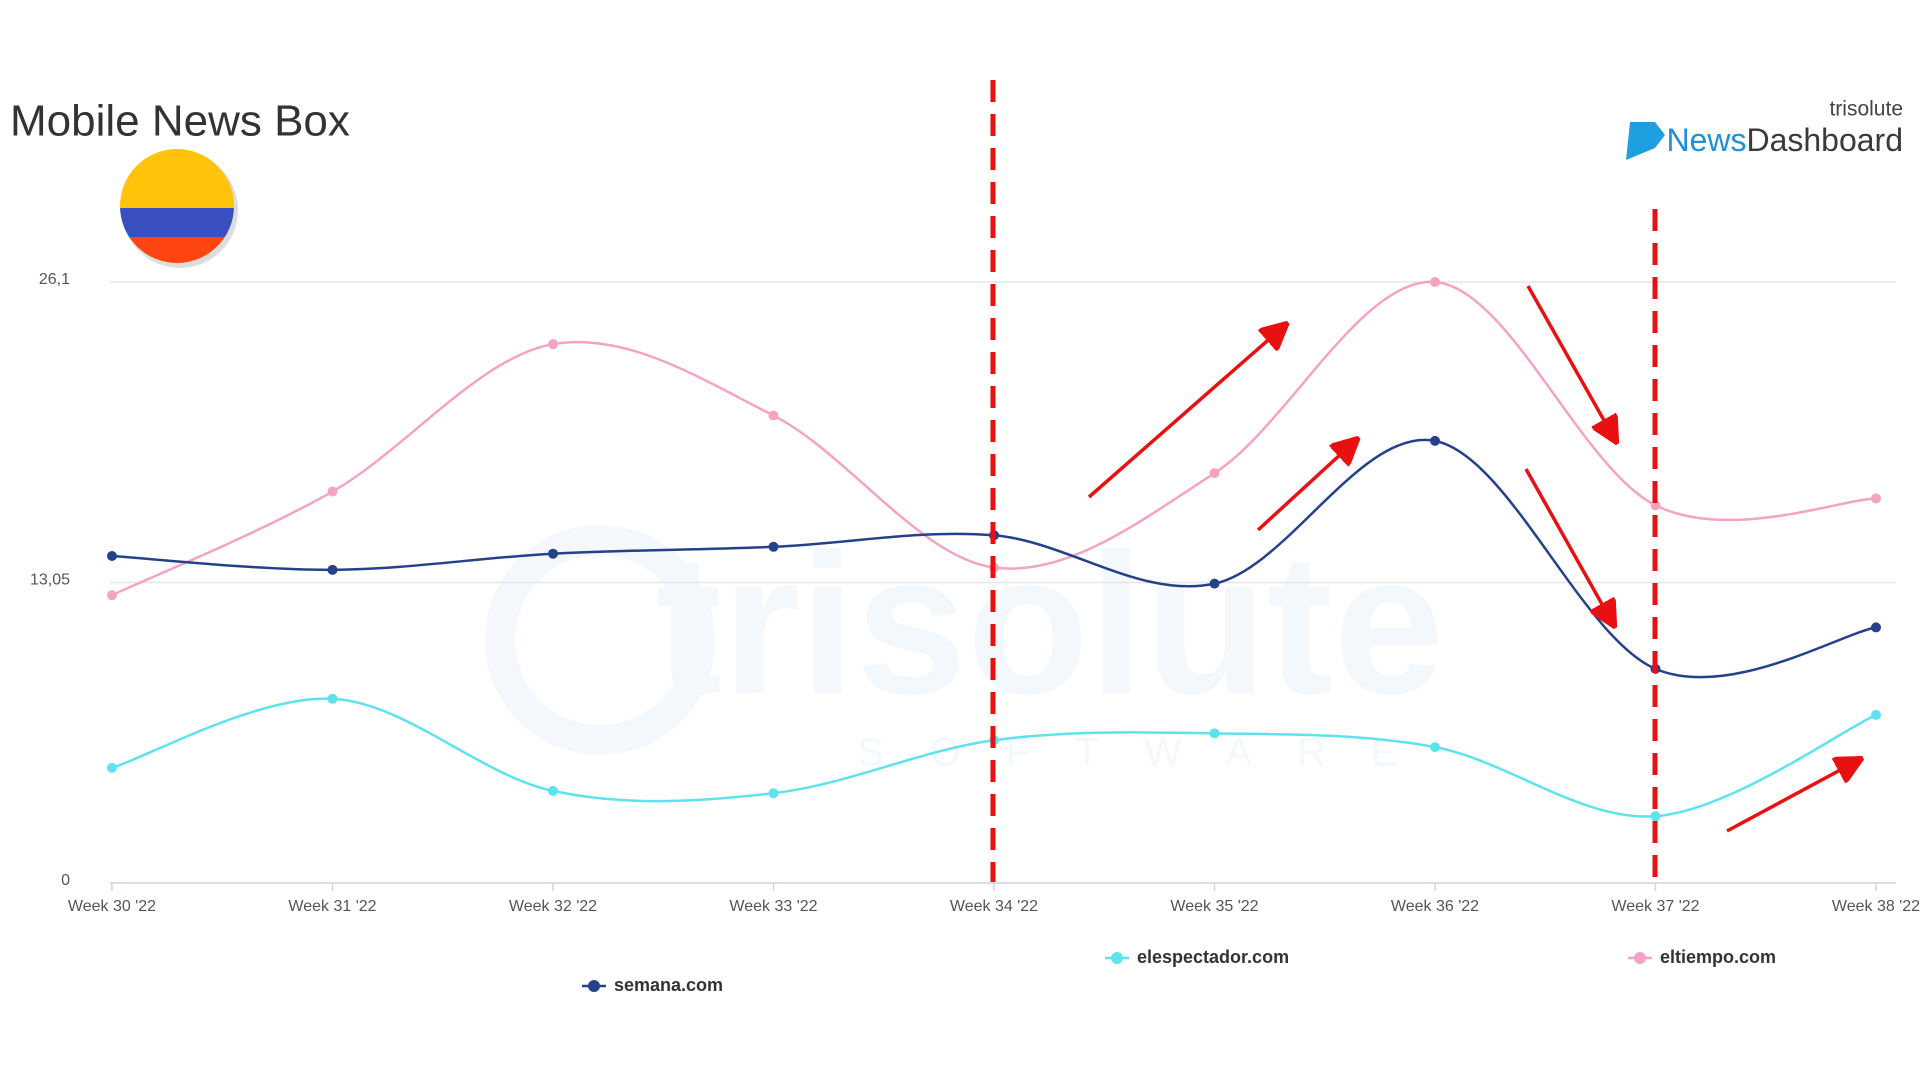 The height and width of the screenshot is (1080, 1920). What do you see at coordinates (1706, 140) in the screenshot?
I see `brand-product-a: News` at bounding box center [1706, 140].